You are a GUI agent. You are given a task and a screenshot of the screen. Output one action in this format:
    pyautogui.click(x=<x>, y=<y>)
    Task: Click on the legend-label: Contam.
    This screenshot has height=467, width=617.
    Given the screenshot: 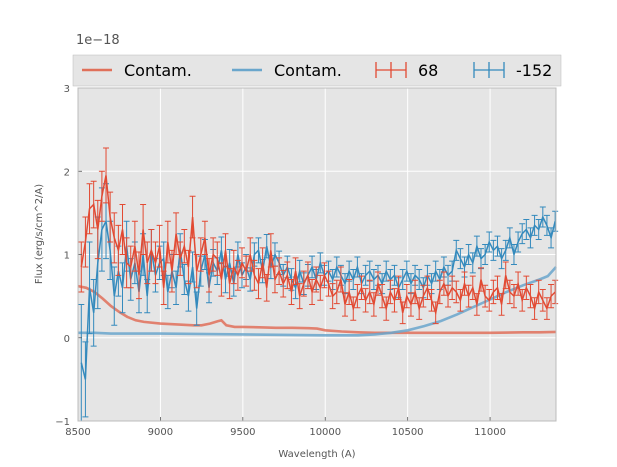 What is the action you would take?
    pyautogui.click(x=158, y=70)
    